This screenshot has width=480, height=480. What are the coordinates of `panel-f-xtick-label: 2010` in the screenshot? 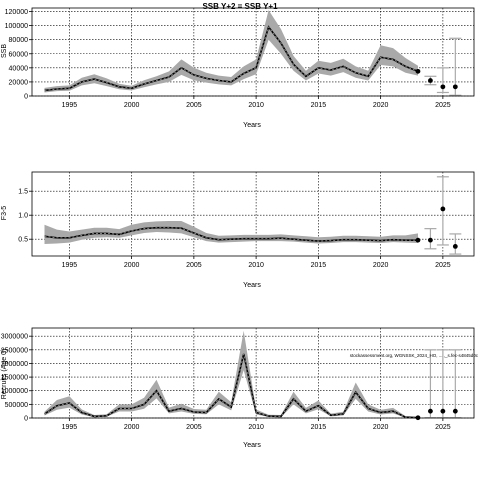 It's located at (256, 265).